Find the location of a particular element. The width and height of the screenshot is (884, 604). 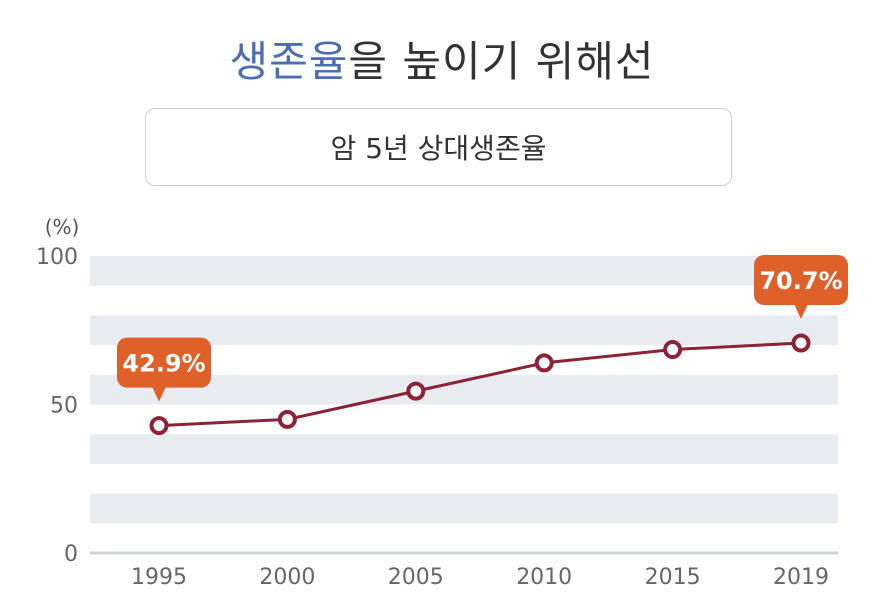

page-title: 생존율을 높이기 위해선 is located at coordinates (442, 58).